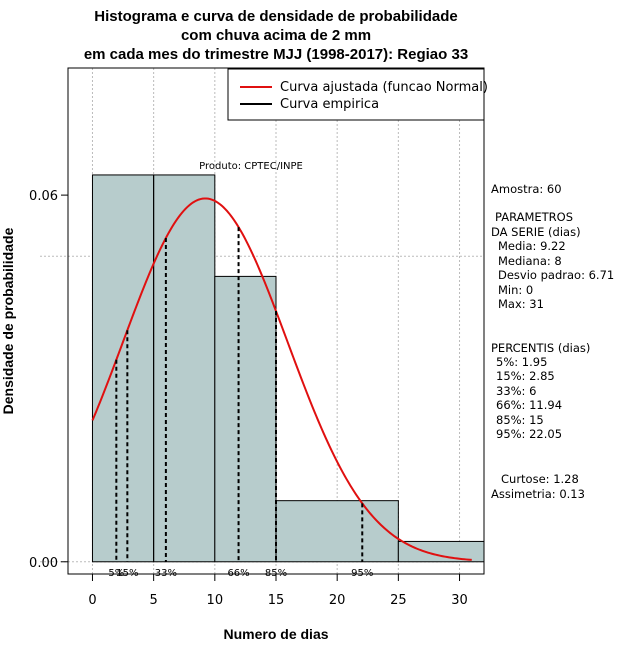  I want to click on stat-p85: 85%: 15, so click(520, 420).